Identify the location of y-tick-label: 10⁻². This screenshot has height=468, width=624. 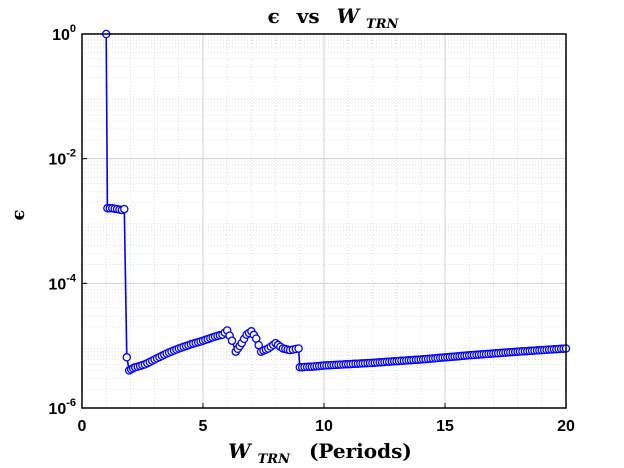
(62, 158).